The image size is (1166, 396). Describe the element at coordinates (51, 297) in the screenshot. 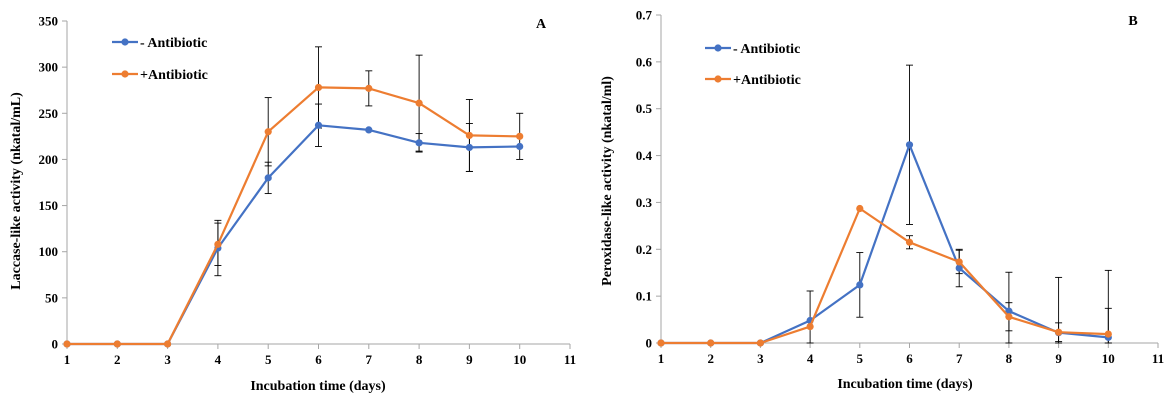

I see `y-tick-label: 50` at that location.